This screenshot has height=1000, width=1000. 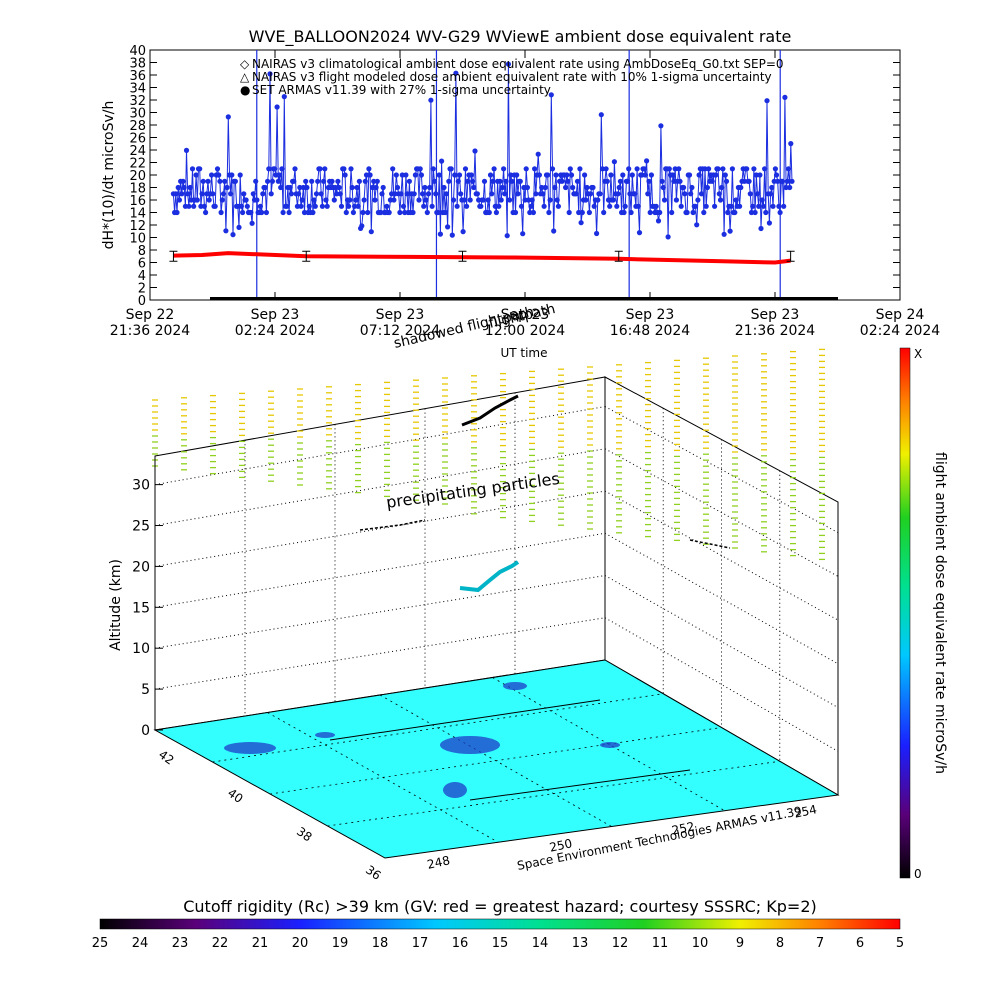 What do you see at coordinates (721, 470) in the screenshot?
I see `wall-gridline` at bounding box center [721, 470].